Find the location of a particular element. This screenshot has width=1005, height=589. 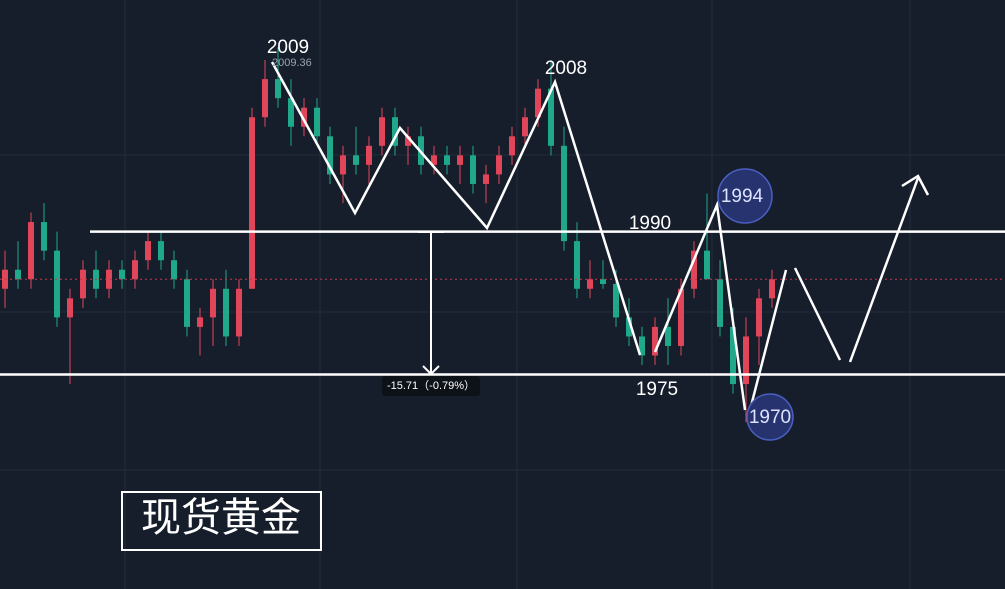

measure-box is located at coordinates (431, 386).